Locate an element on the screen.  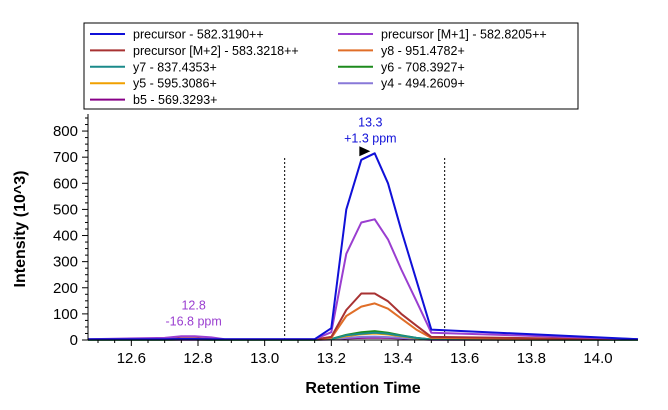
legend-item: y8 - 951.4782+ is located at coordinates (401, 51).